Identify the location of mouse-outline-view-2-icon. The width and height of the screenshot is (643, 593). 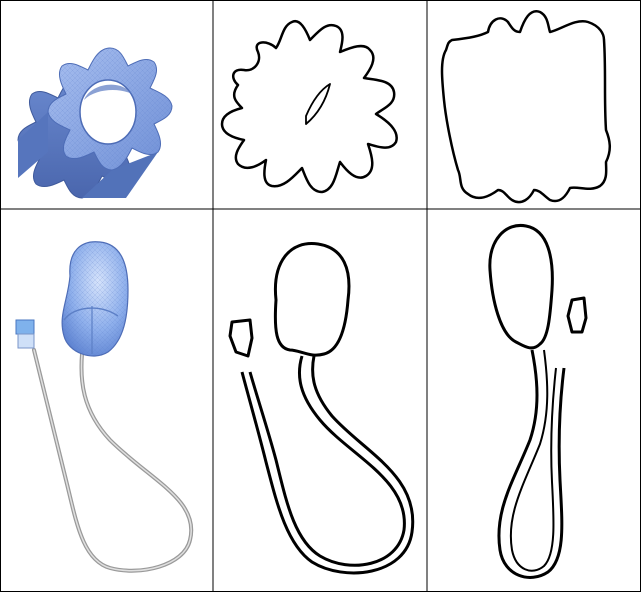
(538, 401).